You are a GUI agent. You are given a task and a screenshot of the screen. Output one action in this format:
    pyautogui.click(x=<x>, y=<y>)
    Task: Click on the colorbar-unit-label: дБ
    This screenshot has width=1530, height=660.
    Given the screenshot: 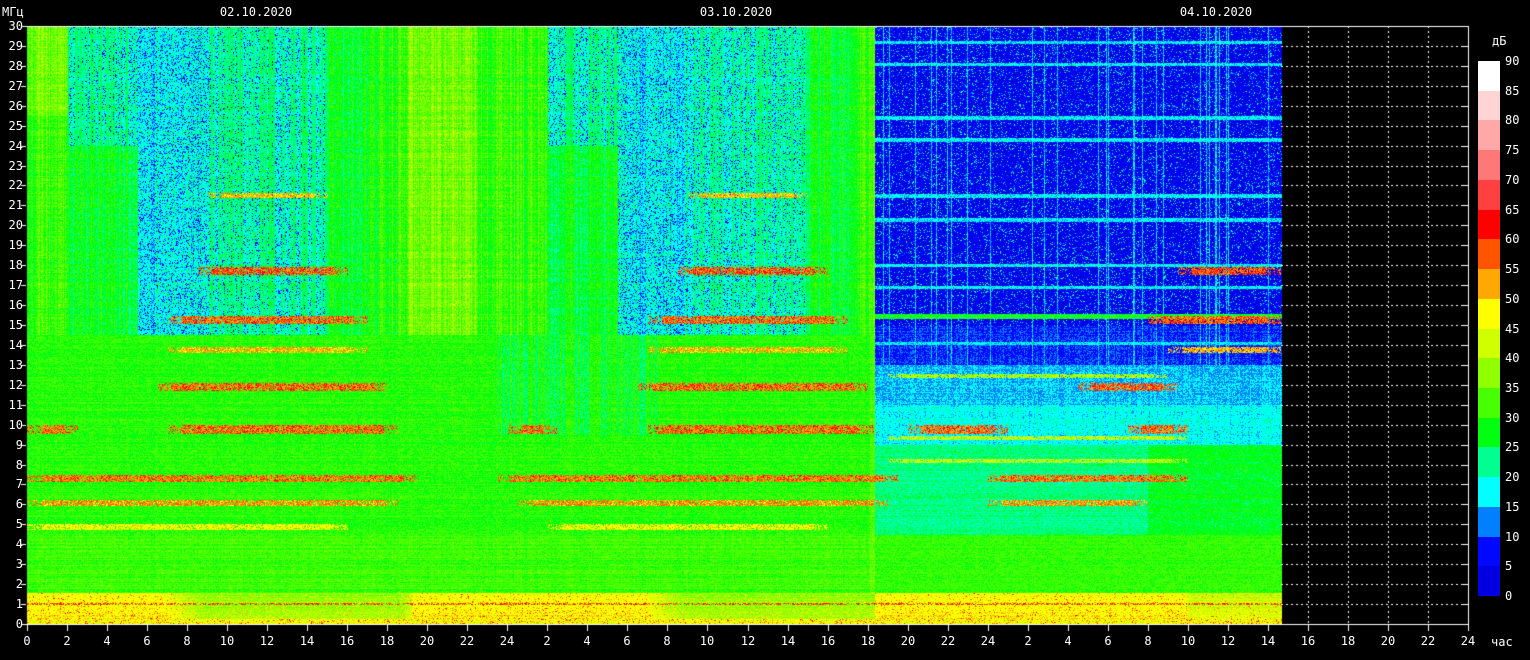 What is the action you would take?
    pyautogui.click(x=1499, y=41)
    